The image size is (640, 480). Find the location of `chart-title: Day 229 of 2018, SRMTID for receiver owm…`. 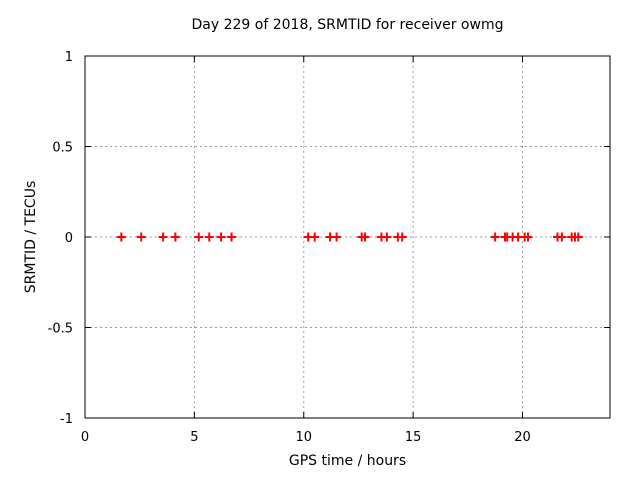

chart-title: Day 229 of 2018, SRMTID for receiver owm… is located at coordinates (347, 25).